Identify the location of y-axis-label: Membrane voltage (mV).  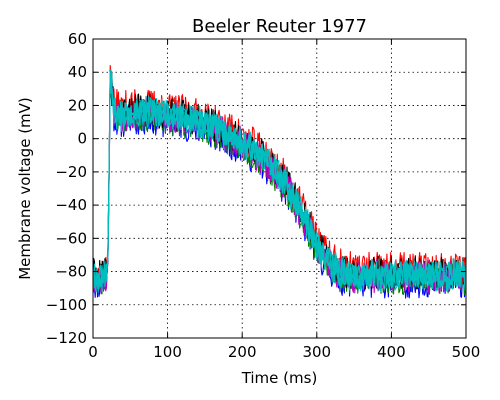
(25, 188).